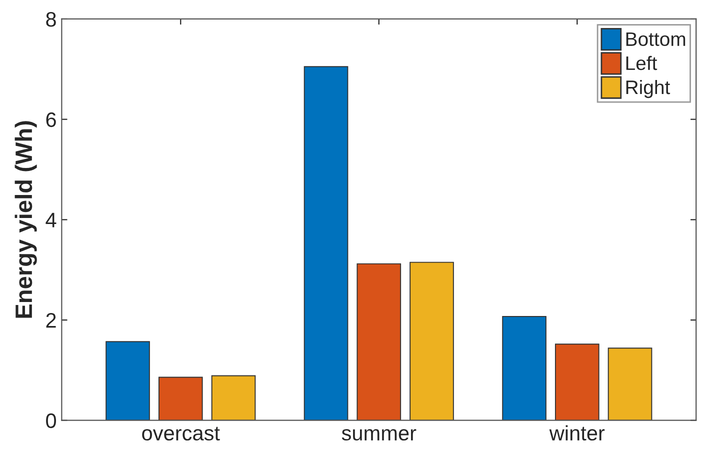 Image resolution: width=701 pixels, height=452 pixels. Describe the element at coordinates (648, 89) in the screenshot. I see `legend-label: Right` at that location.